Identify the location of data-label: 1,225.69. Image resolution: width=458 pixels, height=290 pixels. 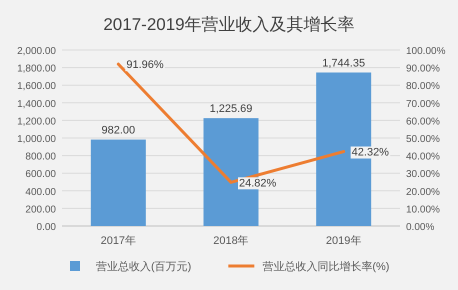
(231, 109).